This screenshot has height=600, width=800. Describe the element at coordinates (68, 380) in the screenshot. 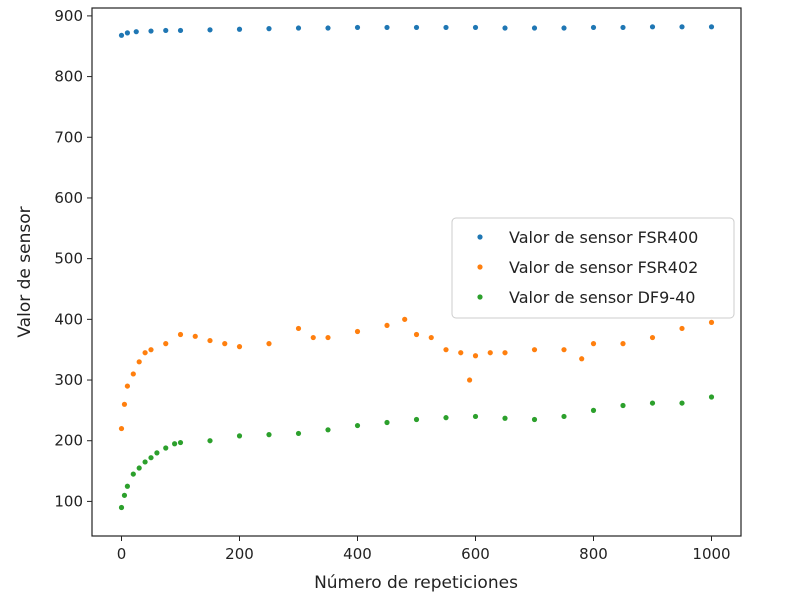

I see `y-tick-label: 300` at that location.